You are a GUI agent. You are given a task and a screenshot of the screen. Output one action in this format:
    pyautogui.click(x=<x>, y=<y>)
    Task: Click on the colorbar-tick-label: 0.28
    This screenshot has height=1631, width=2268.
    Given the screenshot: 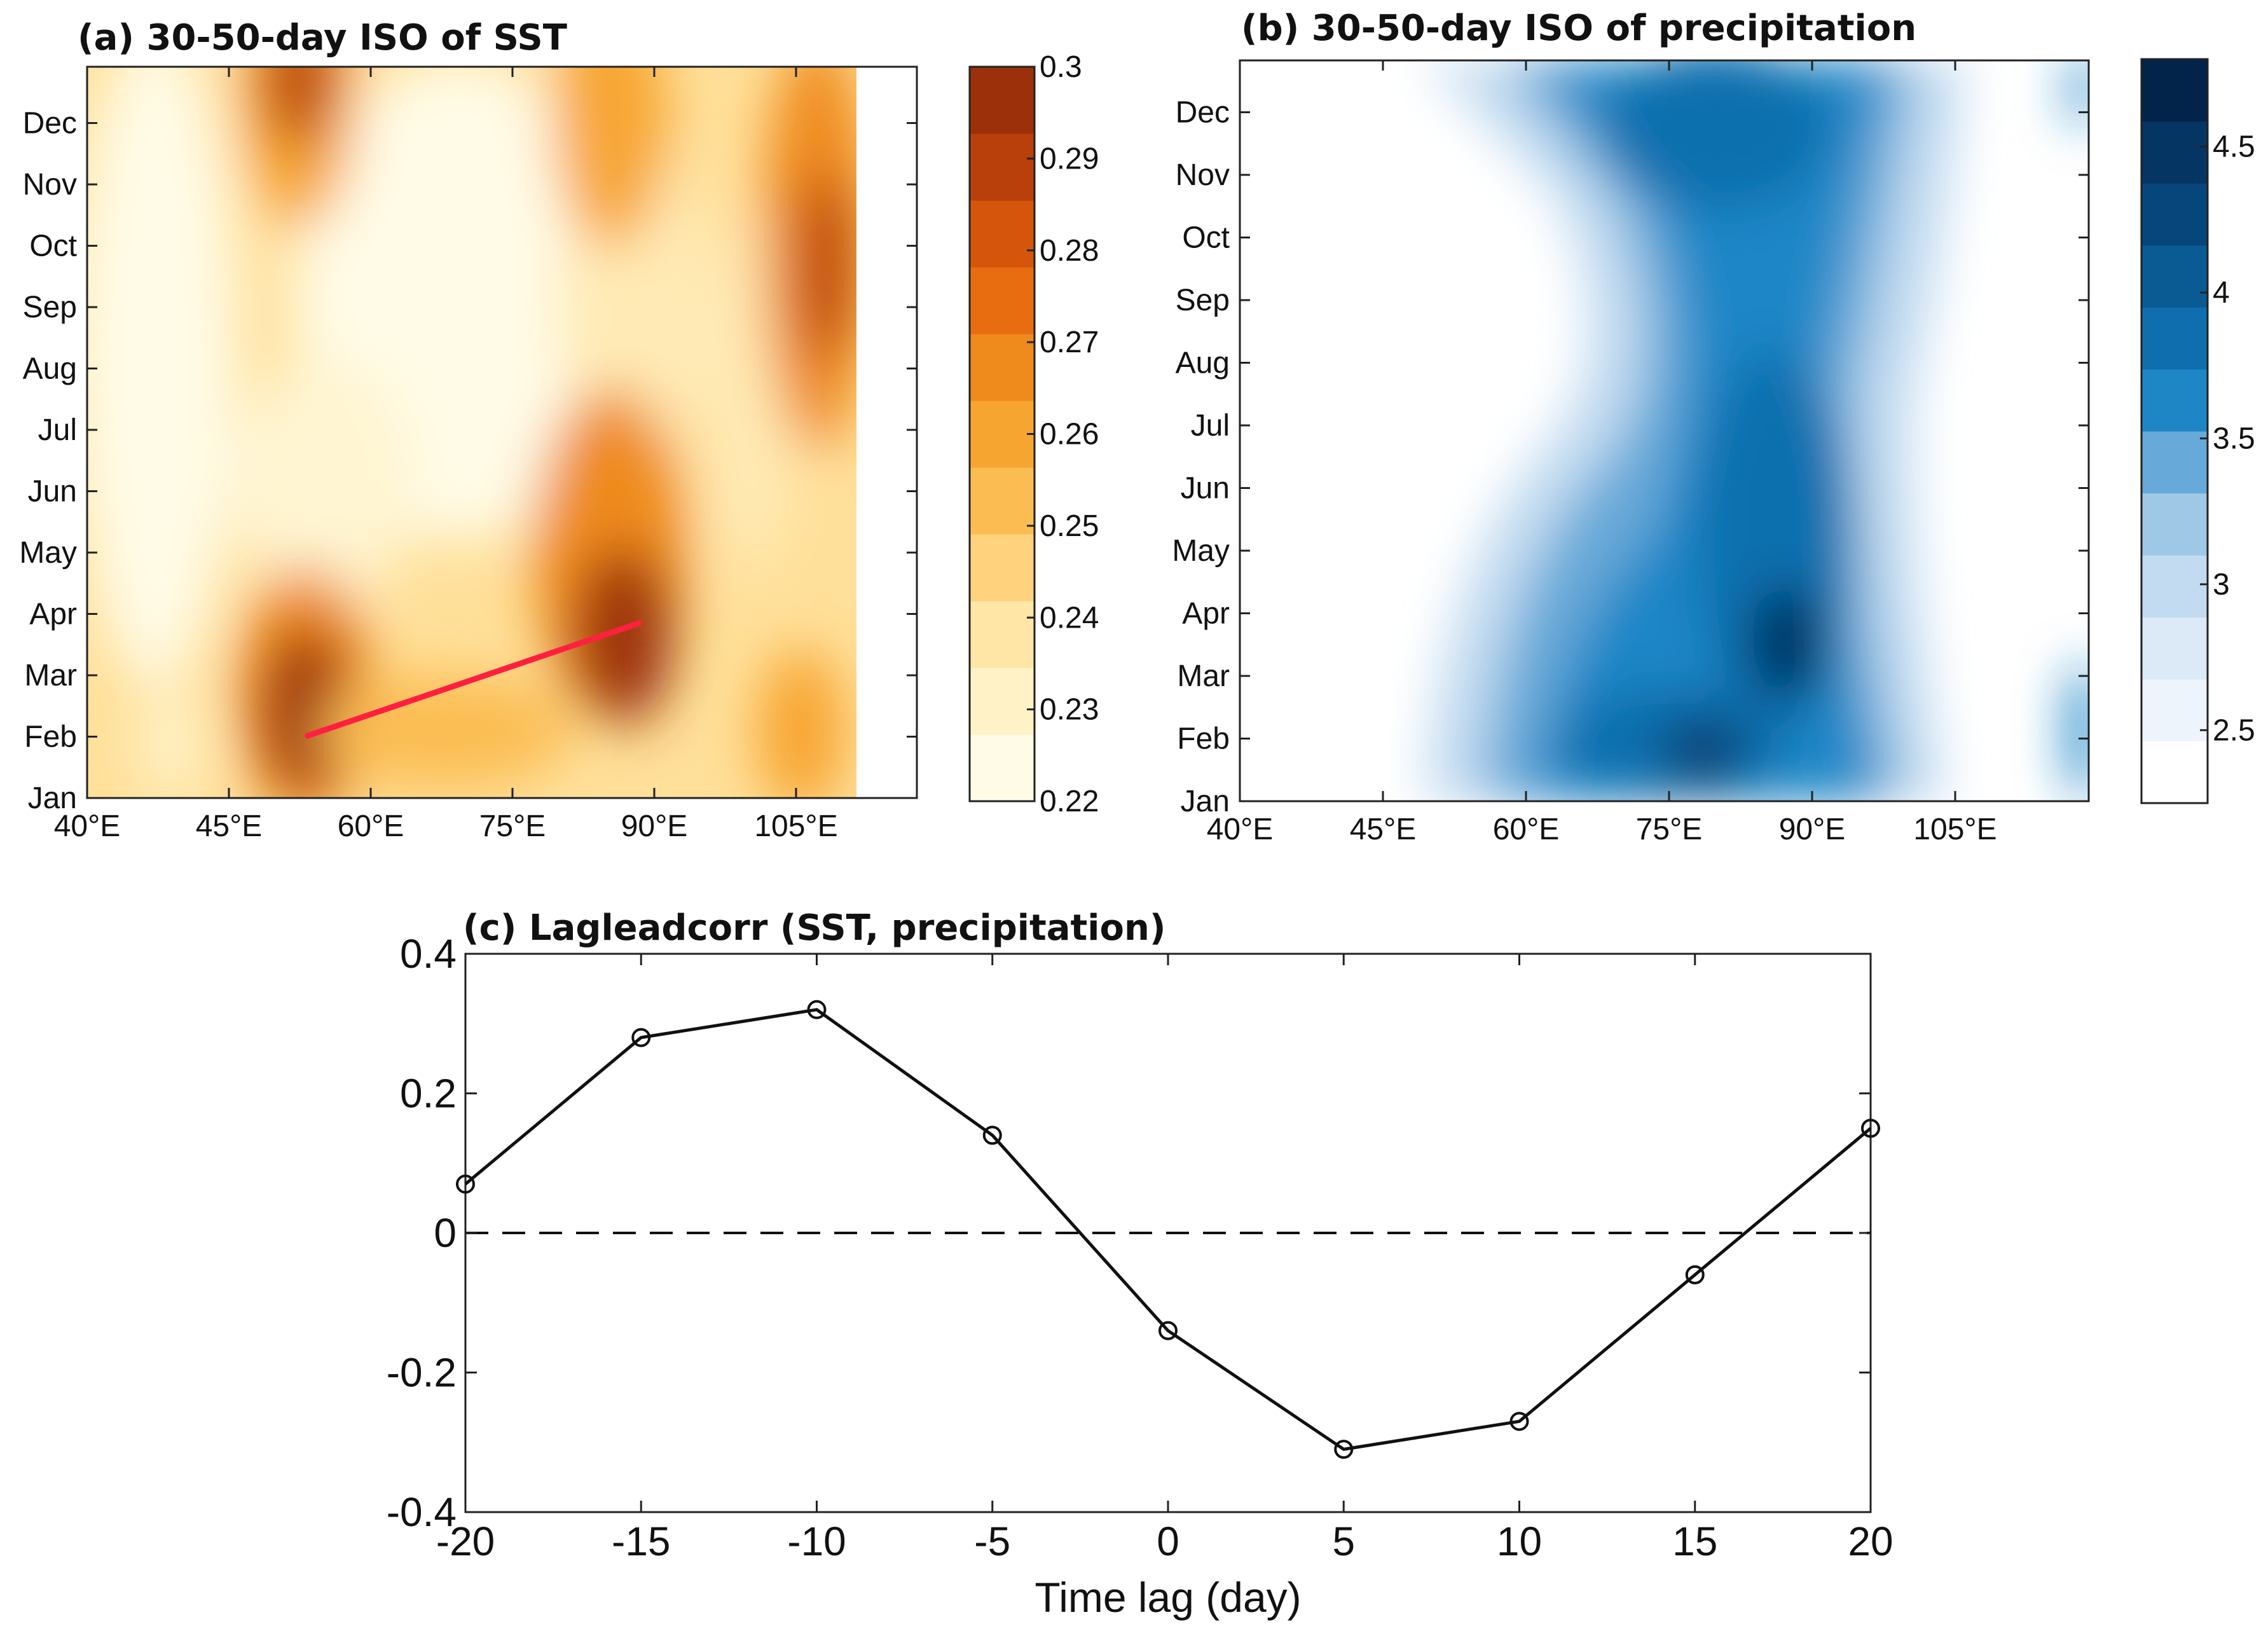 What is the action you would take?
    pyautogui.click(x=1069, y=251)
    